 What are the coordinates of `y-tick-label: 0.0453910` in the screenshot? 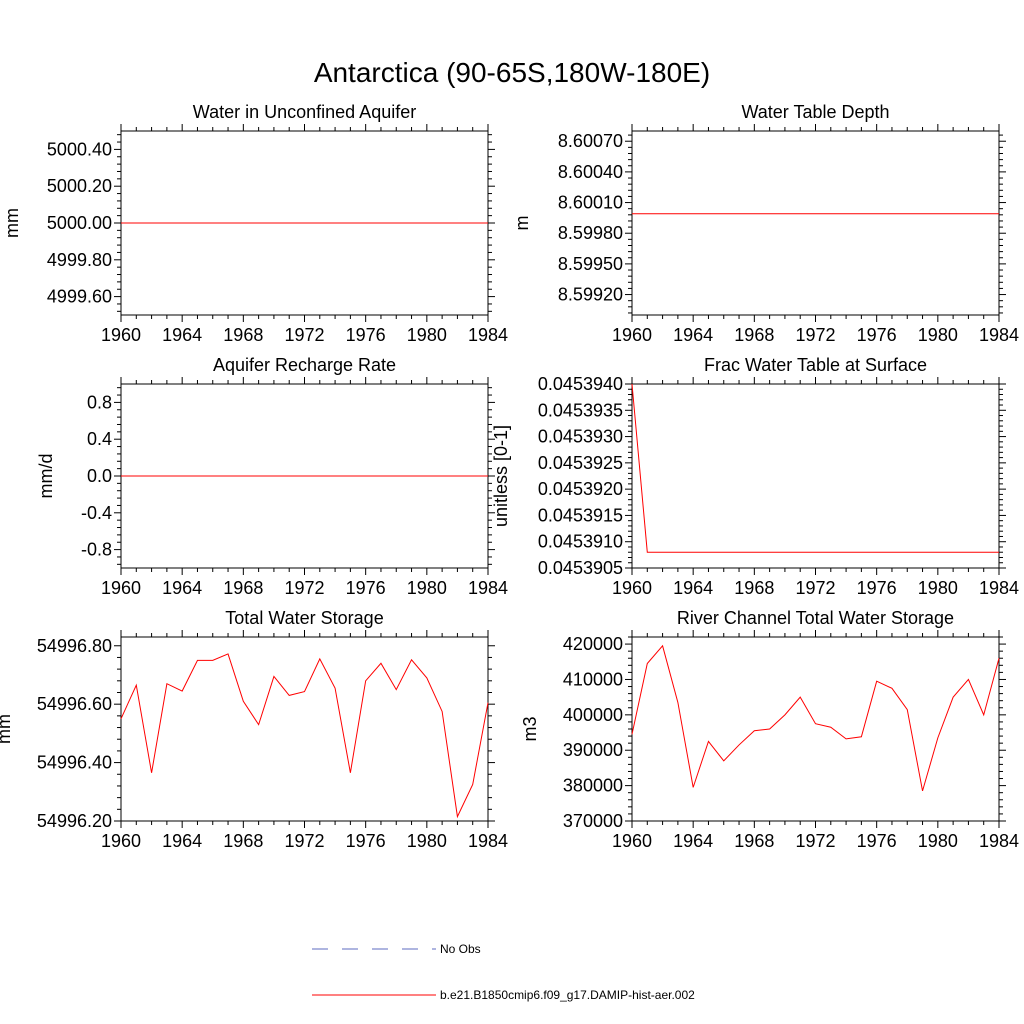 It's located at (580, 542).